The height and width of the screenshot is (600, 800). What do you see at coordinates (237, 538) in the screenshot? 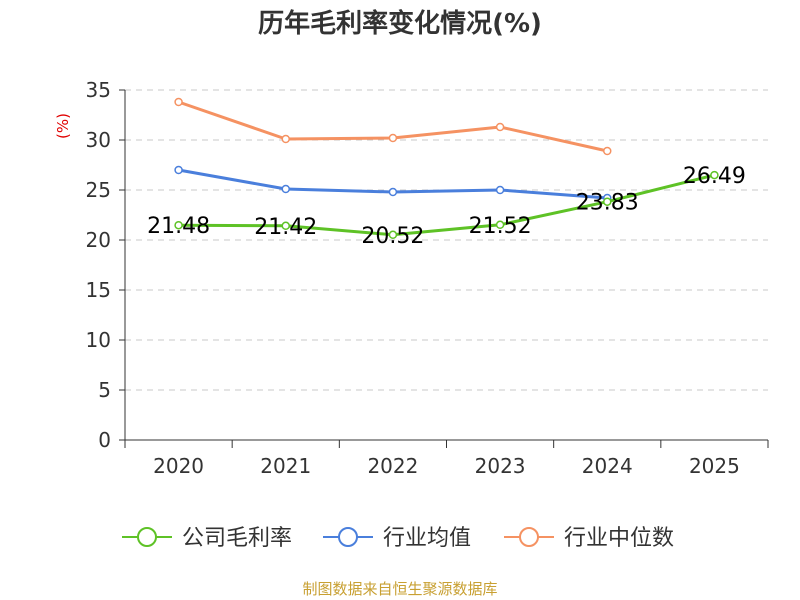
I see `legend-label: 公司毛利率` at bounding box center [237, 538].